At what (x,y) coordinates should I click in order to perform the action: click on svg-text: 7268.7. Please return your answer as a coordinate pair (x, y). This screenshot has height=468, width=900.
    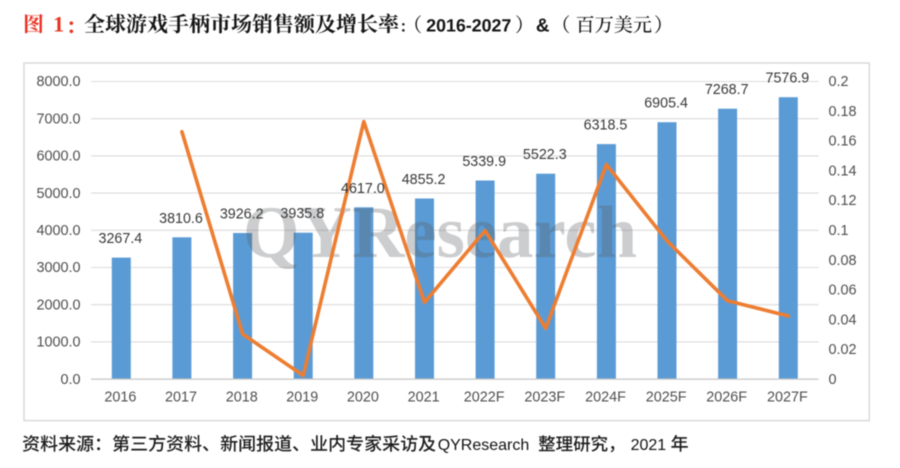
    Looking at the image, I should click on (727, 90).